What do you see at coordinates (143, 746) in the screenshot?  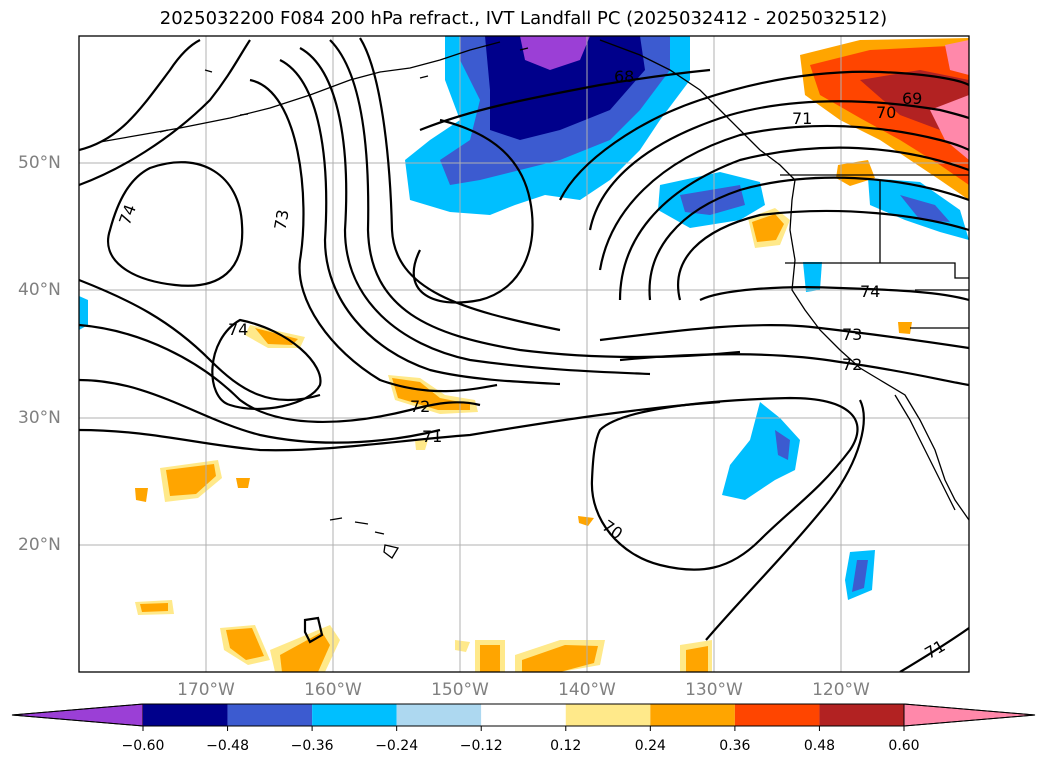 I see `colorbar-tick-label: −0.60` at bounding box center [143, 746].